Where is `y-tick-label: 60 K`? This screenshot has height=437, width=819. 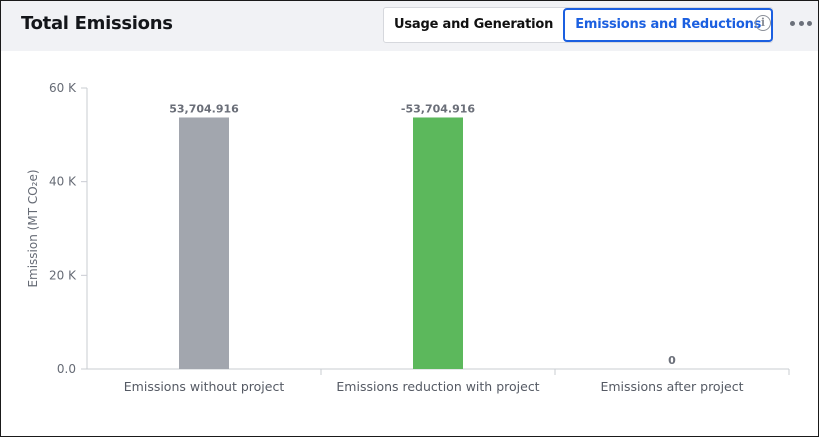 y-tick-label: 60 K is located at coordinates (63, 88).